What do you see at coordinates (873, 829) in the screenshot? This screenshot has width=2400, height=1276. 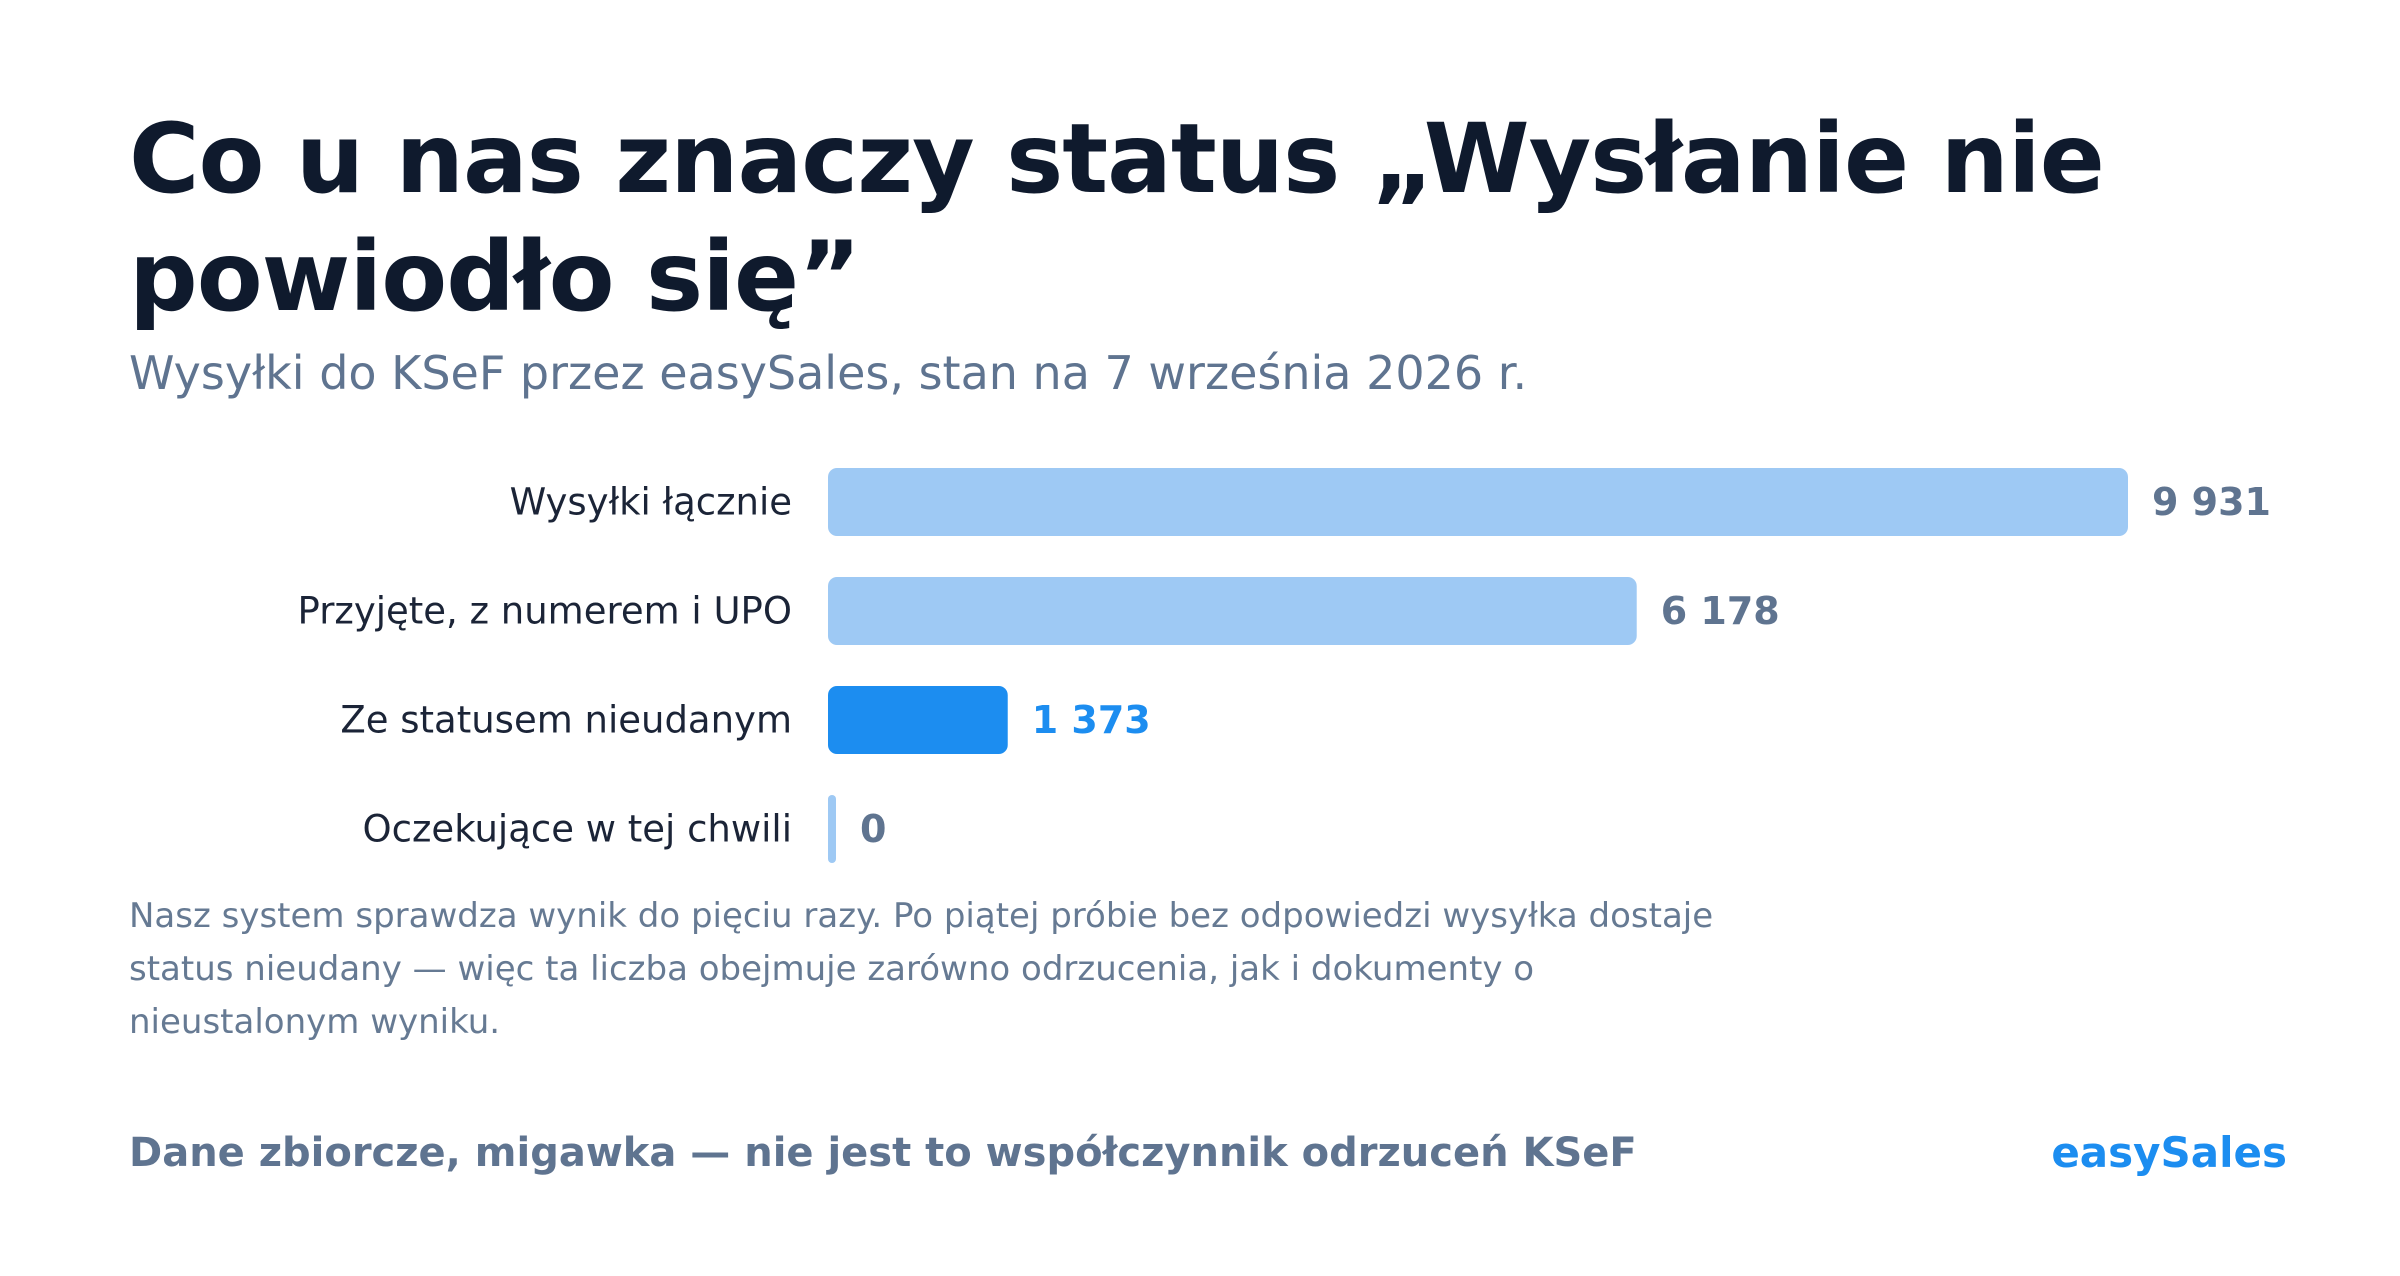 I see `value-label: 0` at bounding box center [873, 829].